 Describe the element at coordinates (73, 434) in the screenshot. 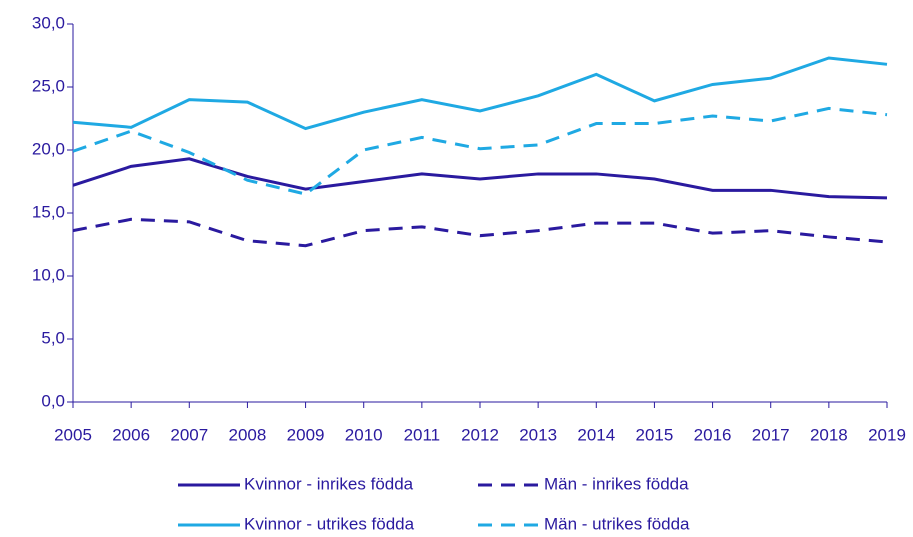

I see `x-tick-label: 2005` at that location.